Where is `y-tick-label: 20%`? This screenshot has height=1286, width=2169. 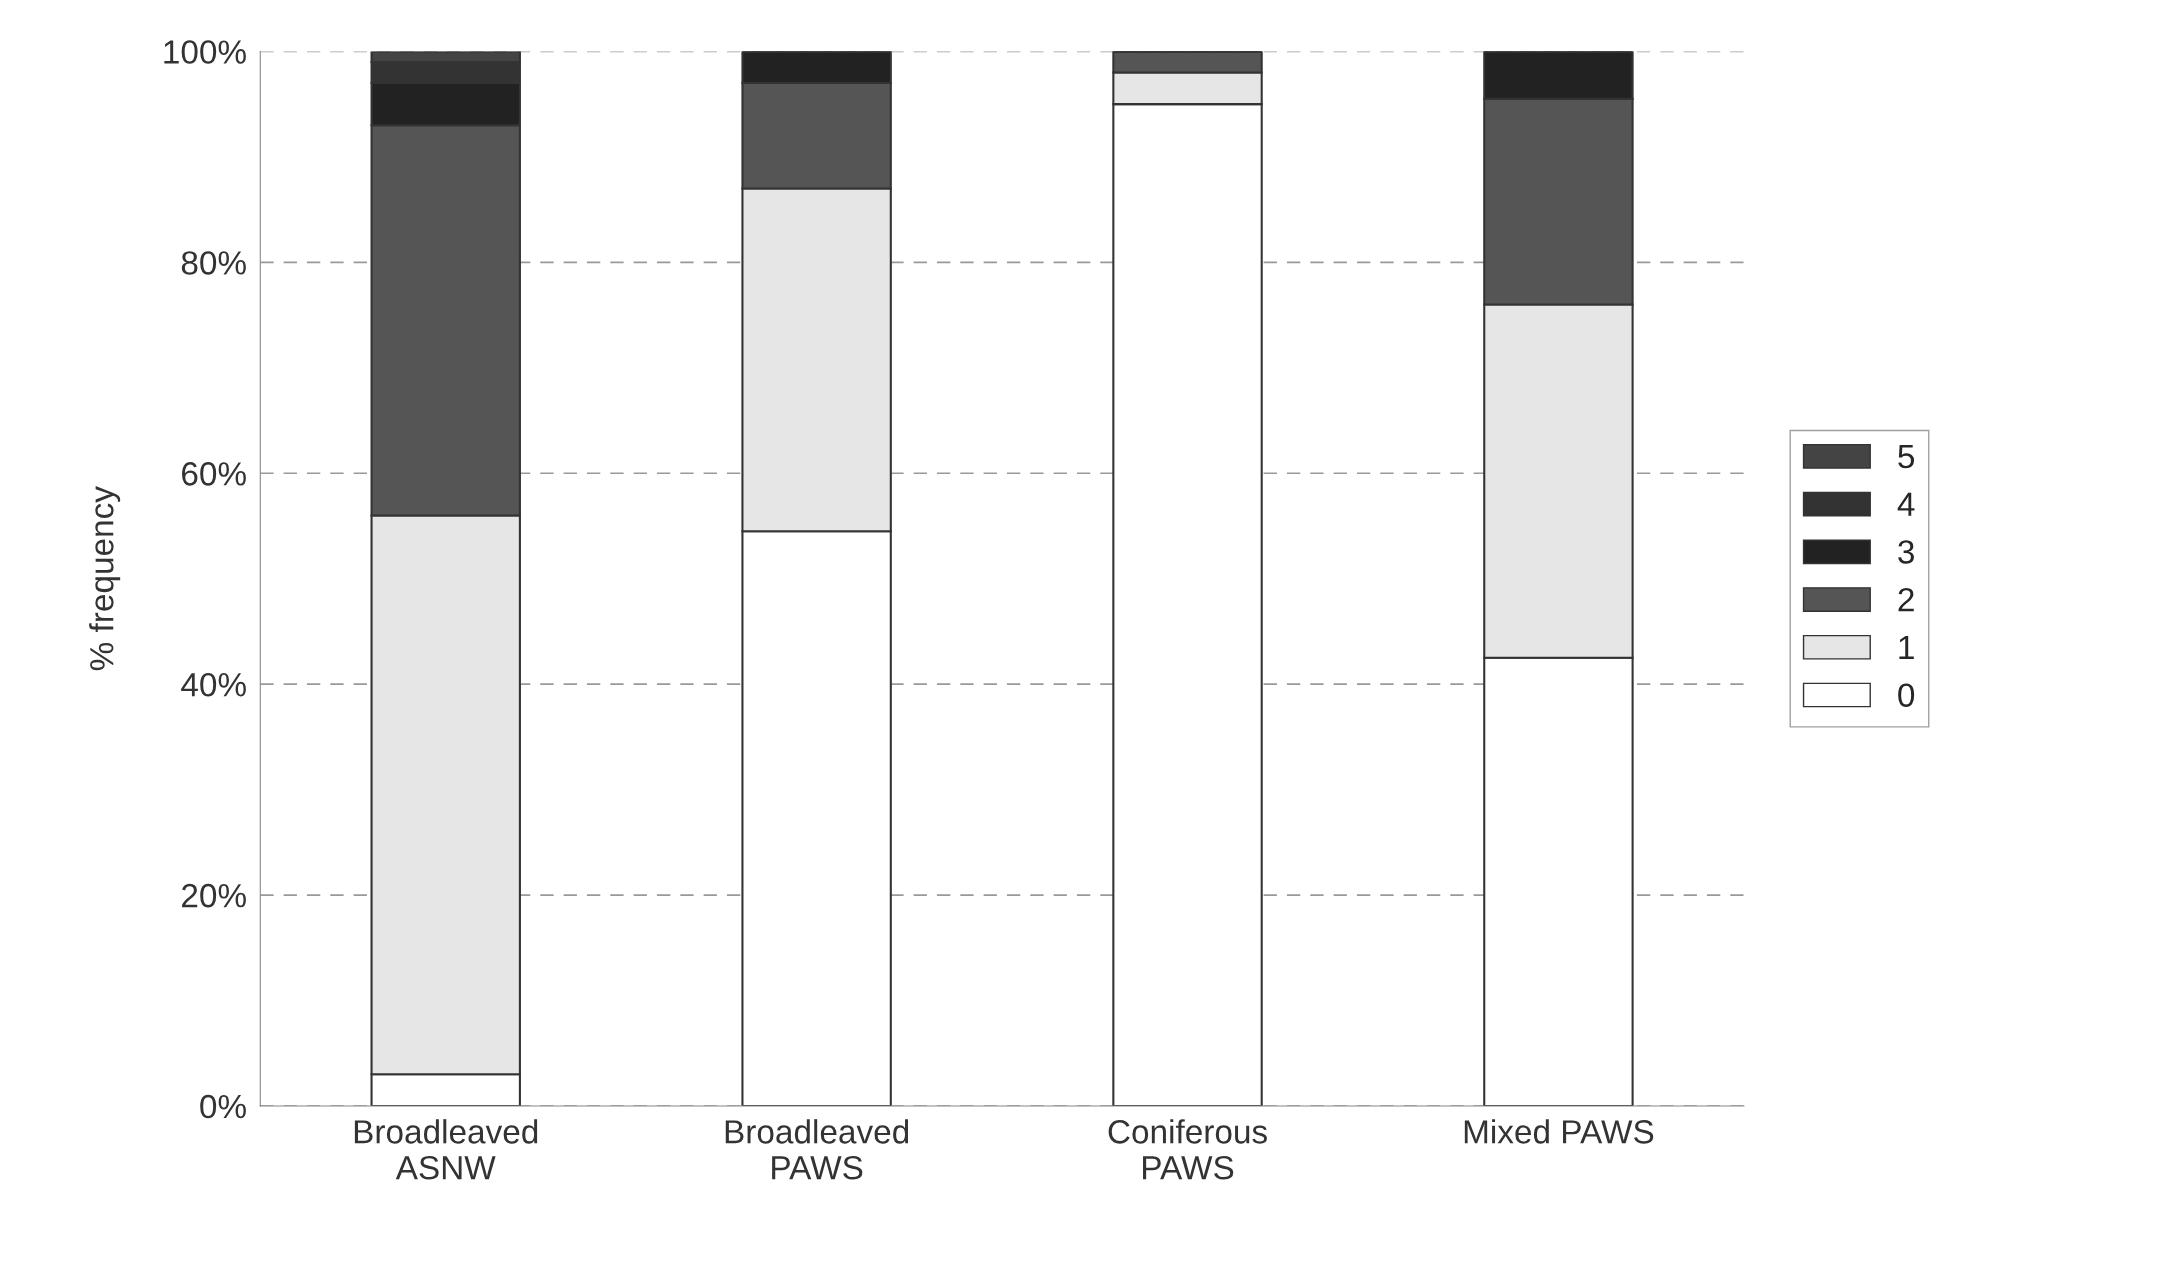 y-tick-label: 20% is located at coordinates (214, 895).